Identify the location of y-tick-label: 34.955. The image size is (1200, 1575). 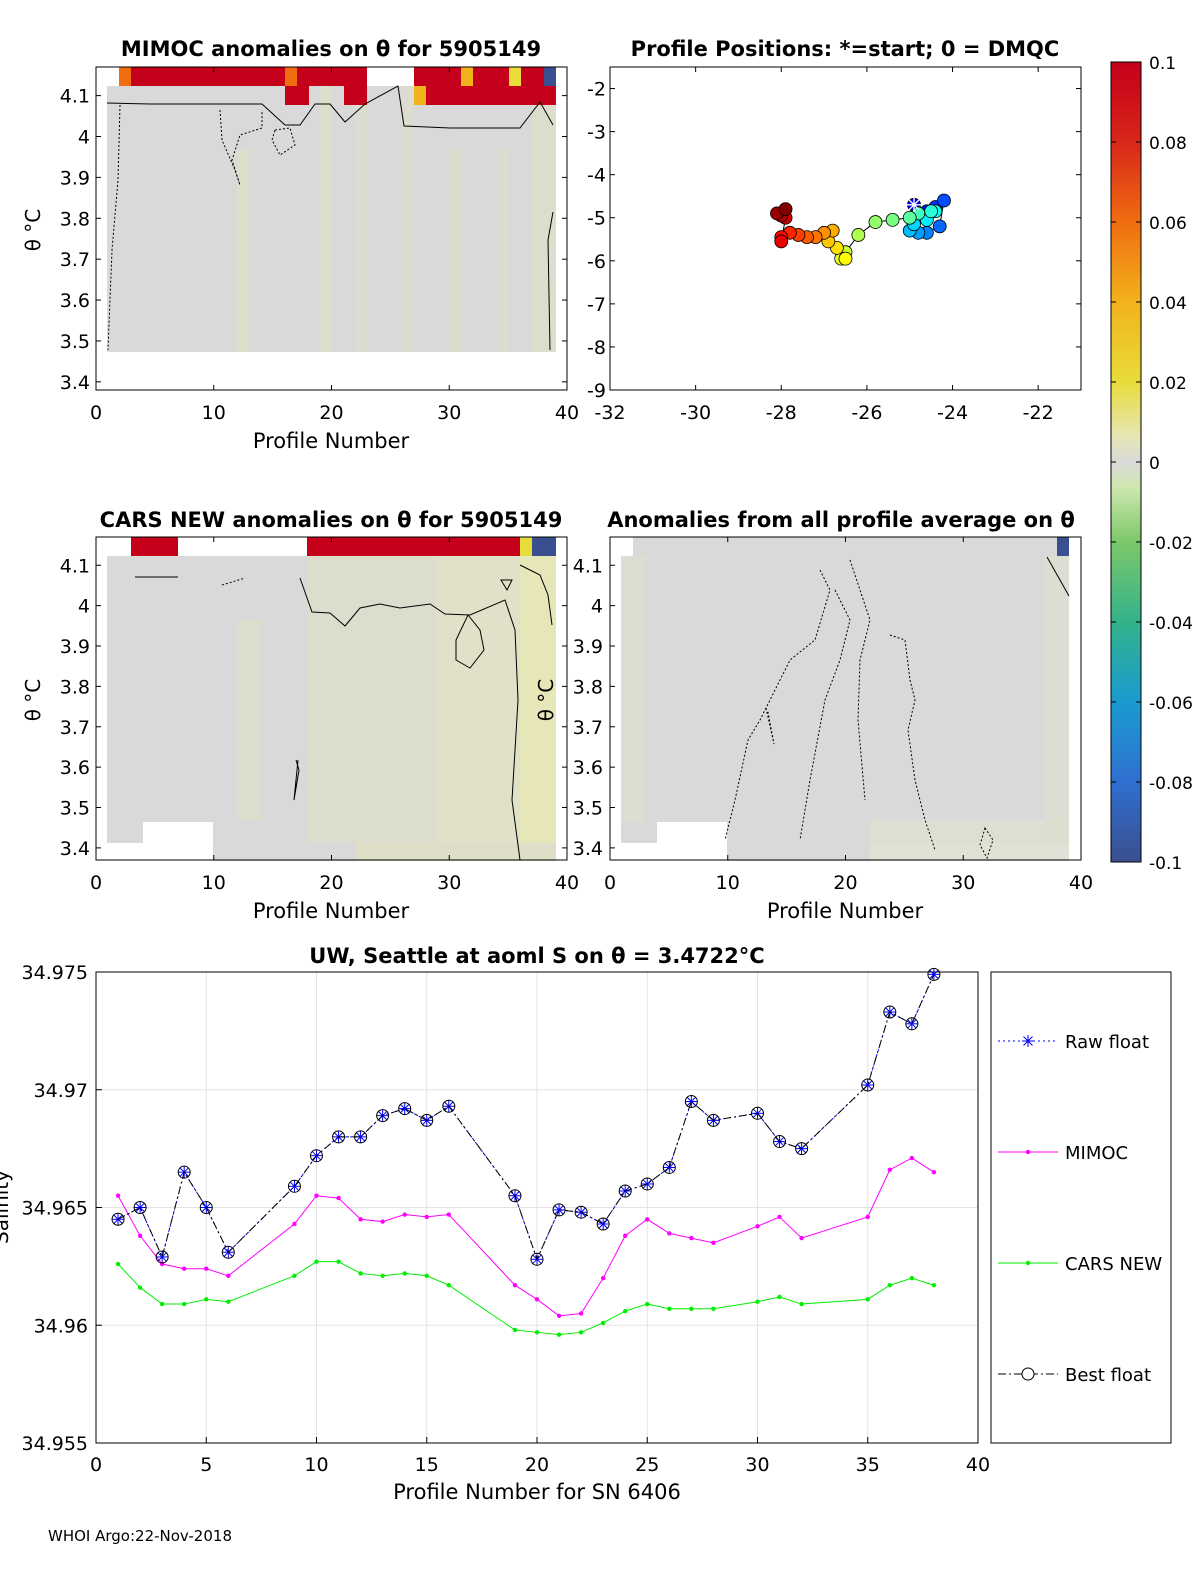
(55, 1444).